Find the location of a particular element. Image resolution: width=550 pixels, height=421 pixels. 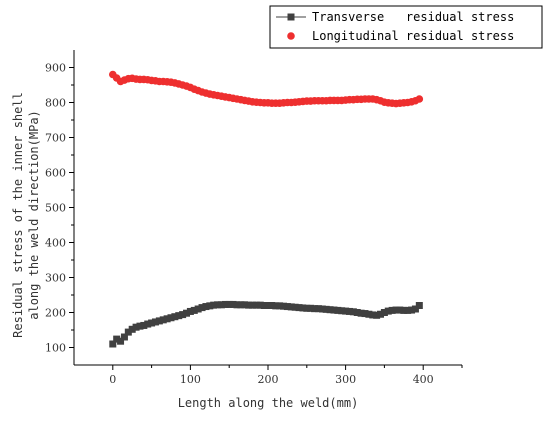

y-tick-label-800: 800 is located at coordinates (55, 103).